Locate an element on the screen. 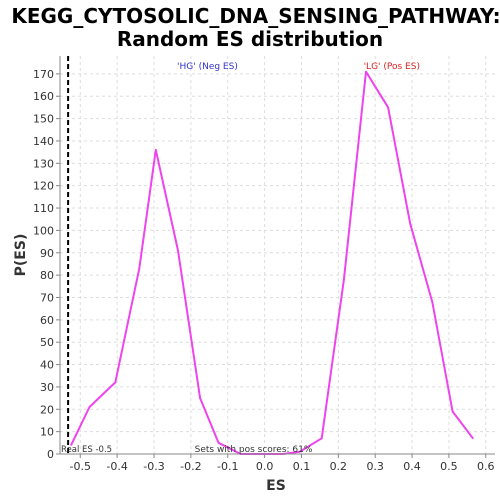 This screenshot has height=500, width=500. x-tick-label: 0.5 is located at coordinates (449, 466).